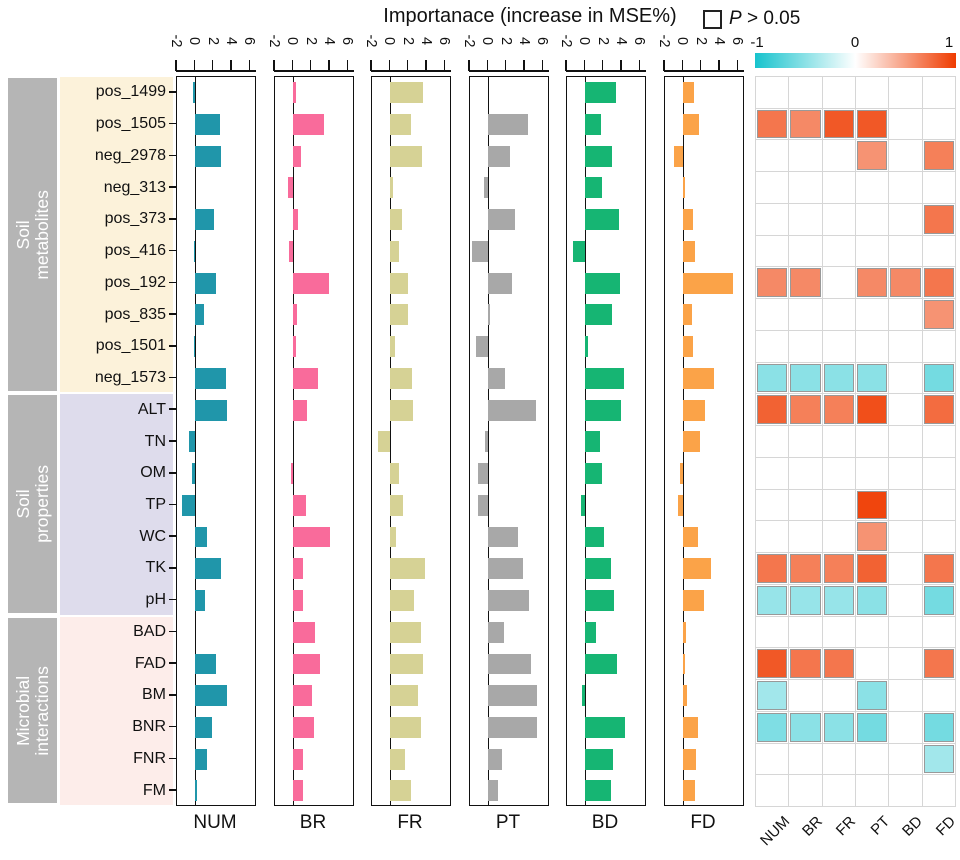 The width and height of the screenshot is (960, 860). Describe the element at coordinates (855, 42) in the screenshot. I see `colorbar-tick-mid: 0` at that location.